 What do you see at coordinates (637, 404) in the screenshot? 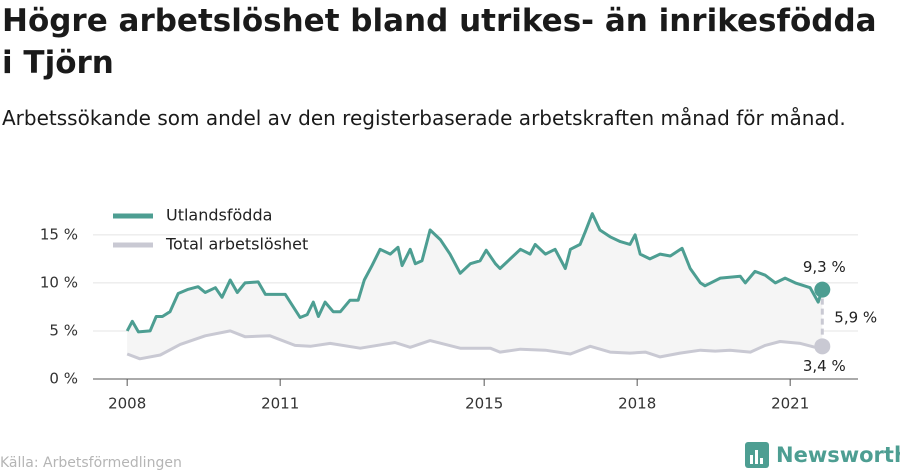
I see `x-tick-label: 2018` at bounding box center [637, 404].